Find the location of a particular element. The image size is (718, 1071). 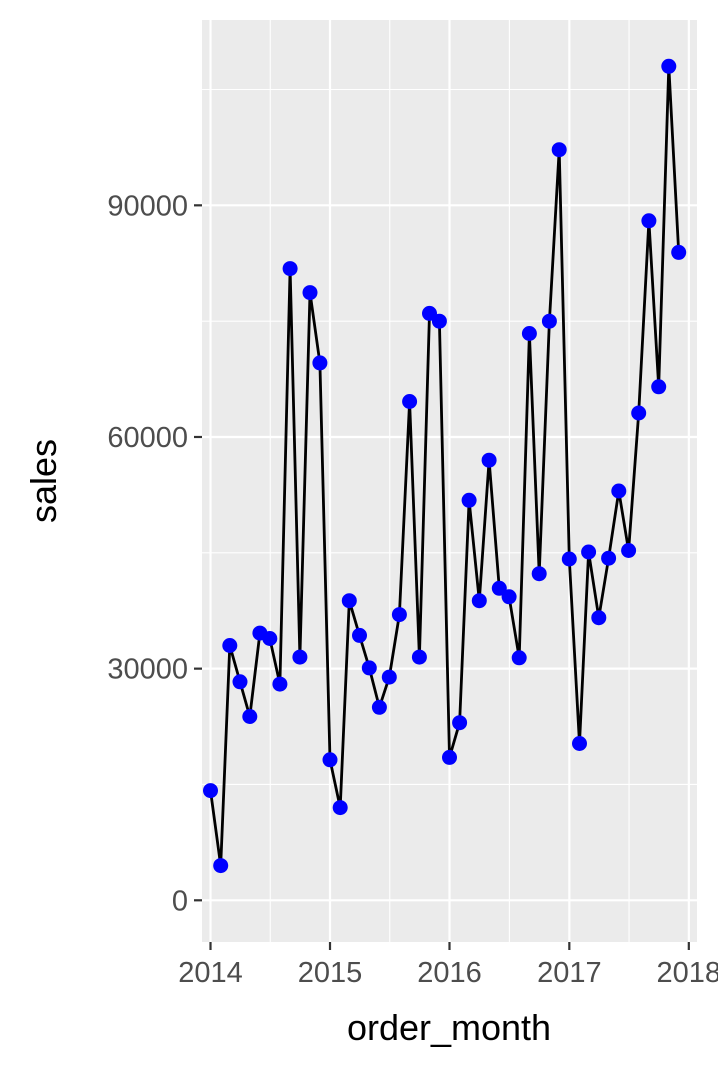

y-tick-label: 60000 is located at coordinates (147, 438).